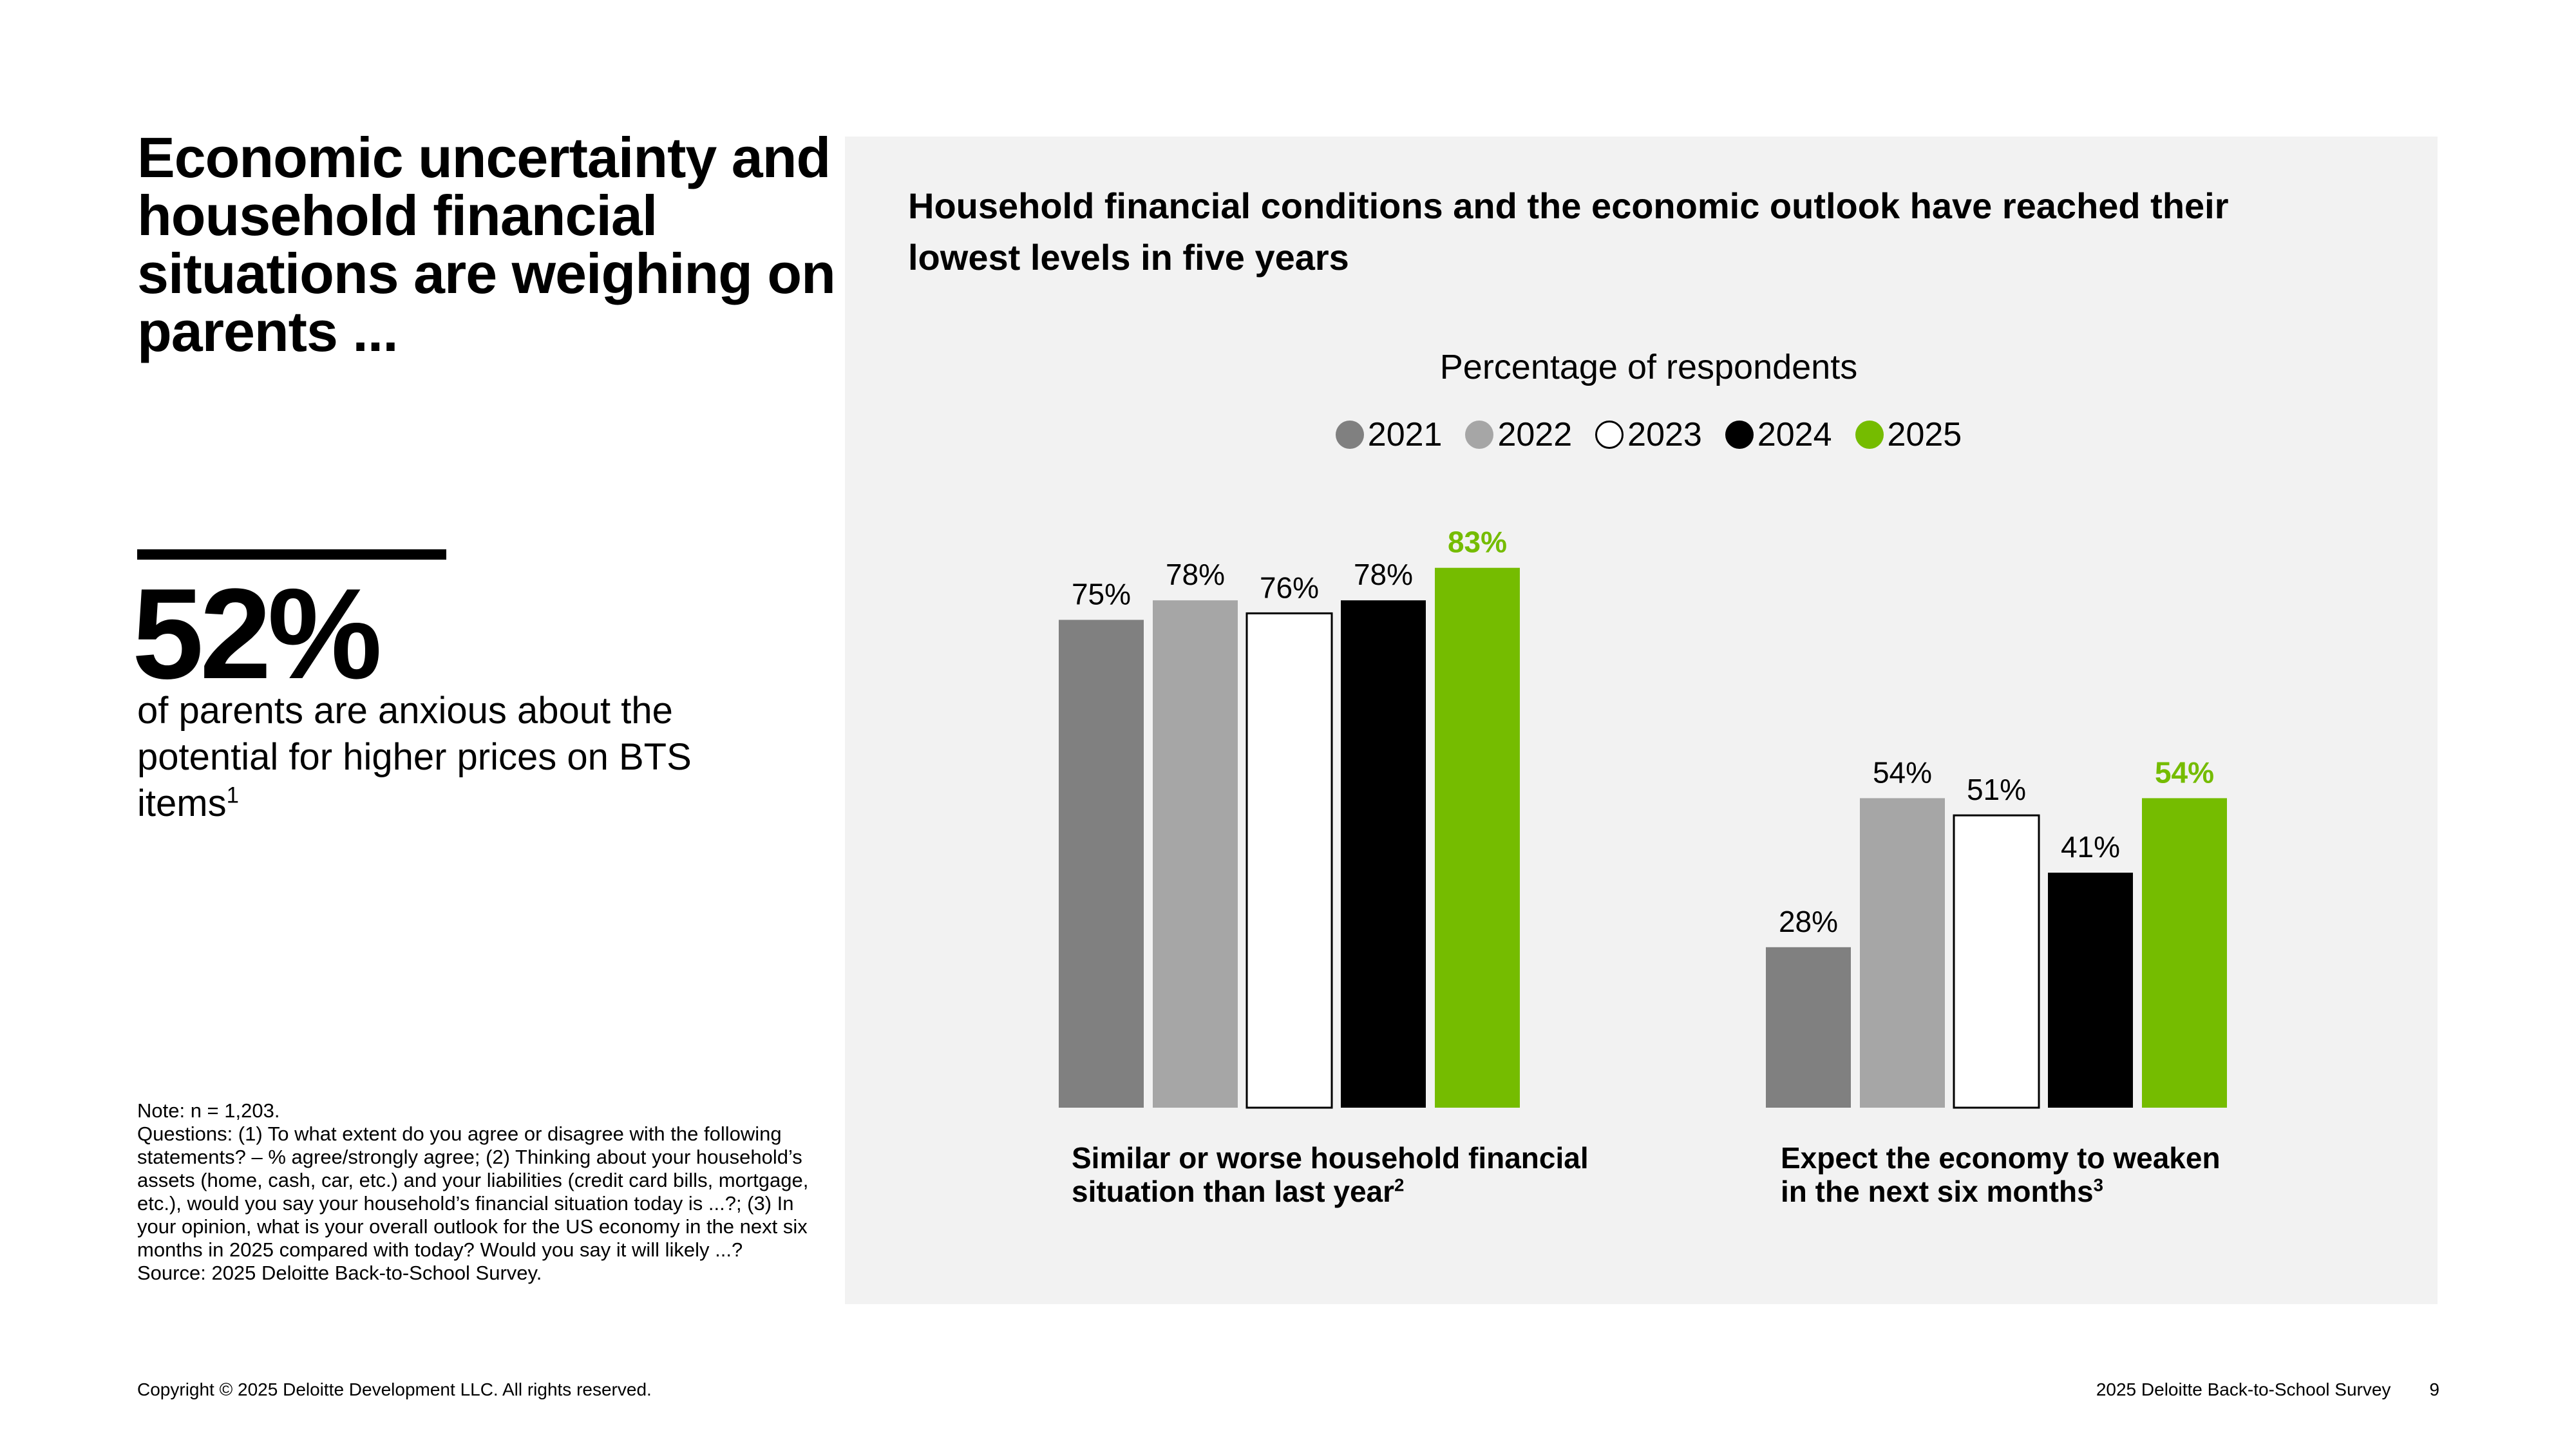  What do you see at coordinates (2090, 847) in the screenshot?
I see `data-label-2024-cat1: 41%` at bounding box center [2090, 847].